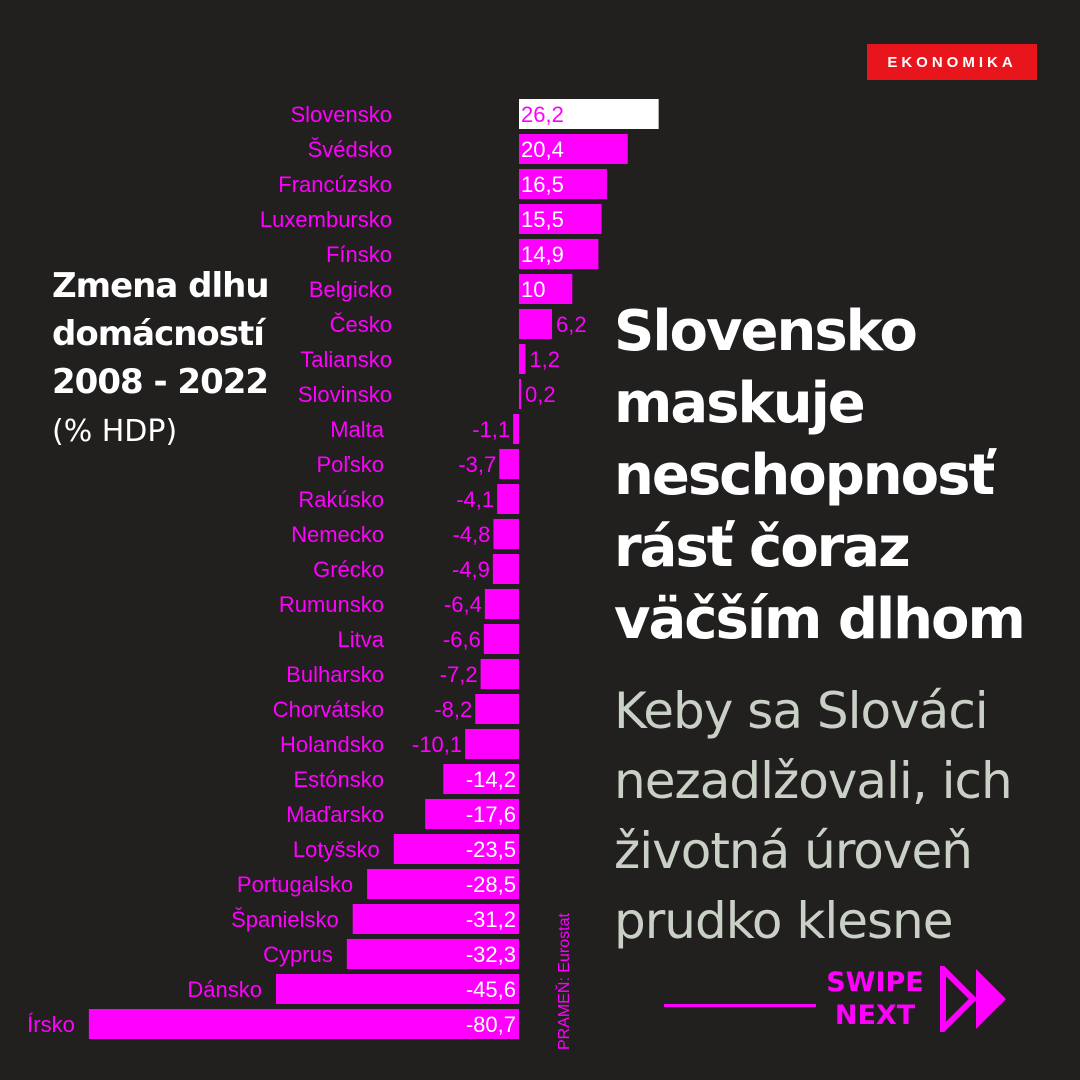 This screenshot has width=1080, height=1080. Describe the element at coordinates (571, 324) in the screenshot. I see `value-label: 6,2` at that location.